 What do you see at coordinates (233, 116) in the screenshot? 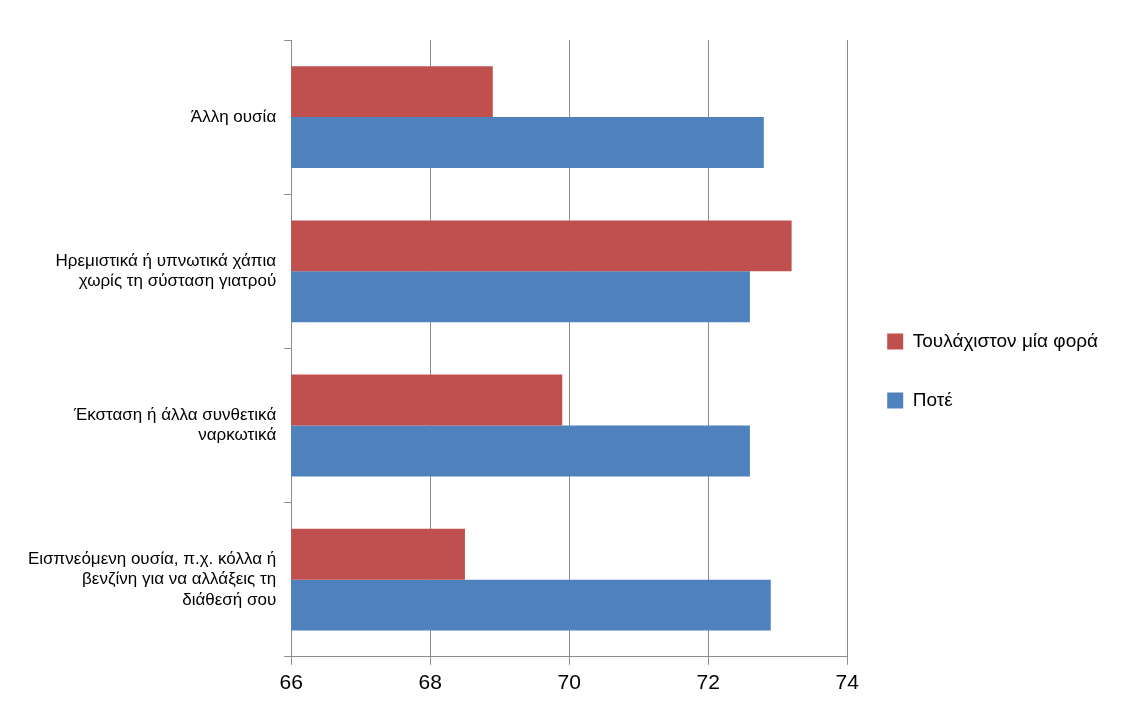
I see `y-tick-label: Άλλη ουσία` at bounding box center [233, 116].